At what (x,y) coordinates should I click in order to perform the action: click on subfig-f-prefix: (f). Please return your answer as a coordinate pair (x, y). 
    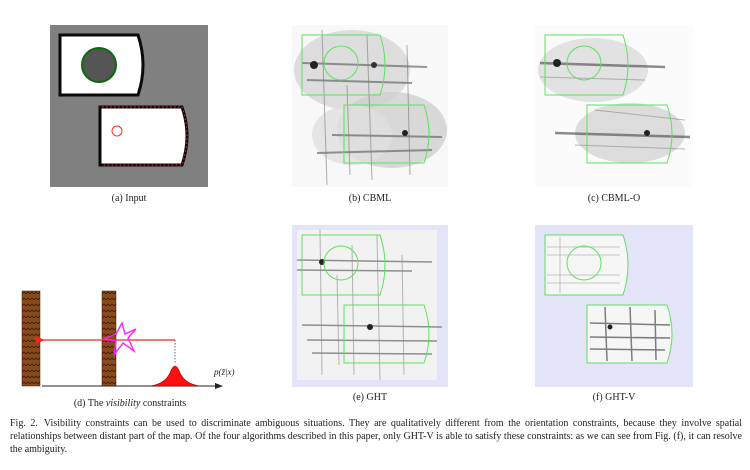
    Looking at the image, I should click on (597, 397).